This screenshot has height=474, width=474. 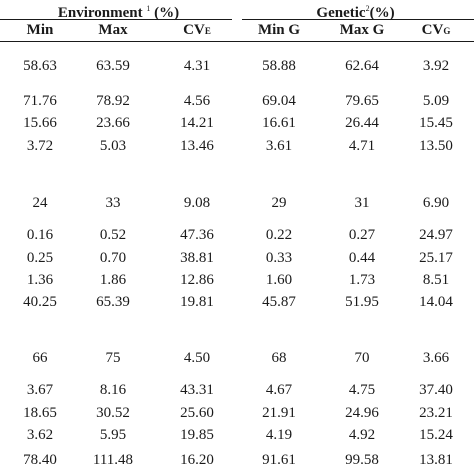 I want to click on cell-max-g: 1.73, so click(x=362, y=280).